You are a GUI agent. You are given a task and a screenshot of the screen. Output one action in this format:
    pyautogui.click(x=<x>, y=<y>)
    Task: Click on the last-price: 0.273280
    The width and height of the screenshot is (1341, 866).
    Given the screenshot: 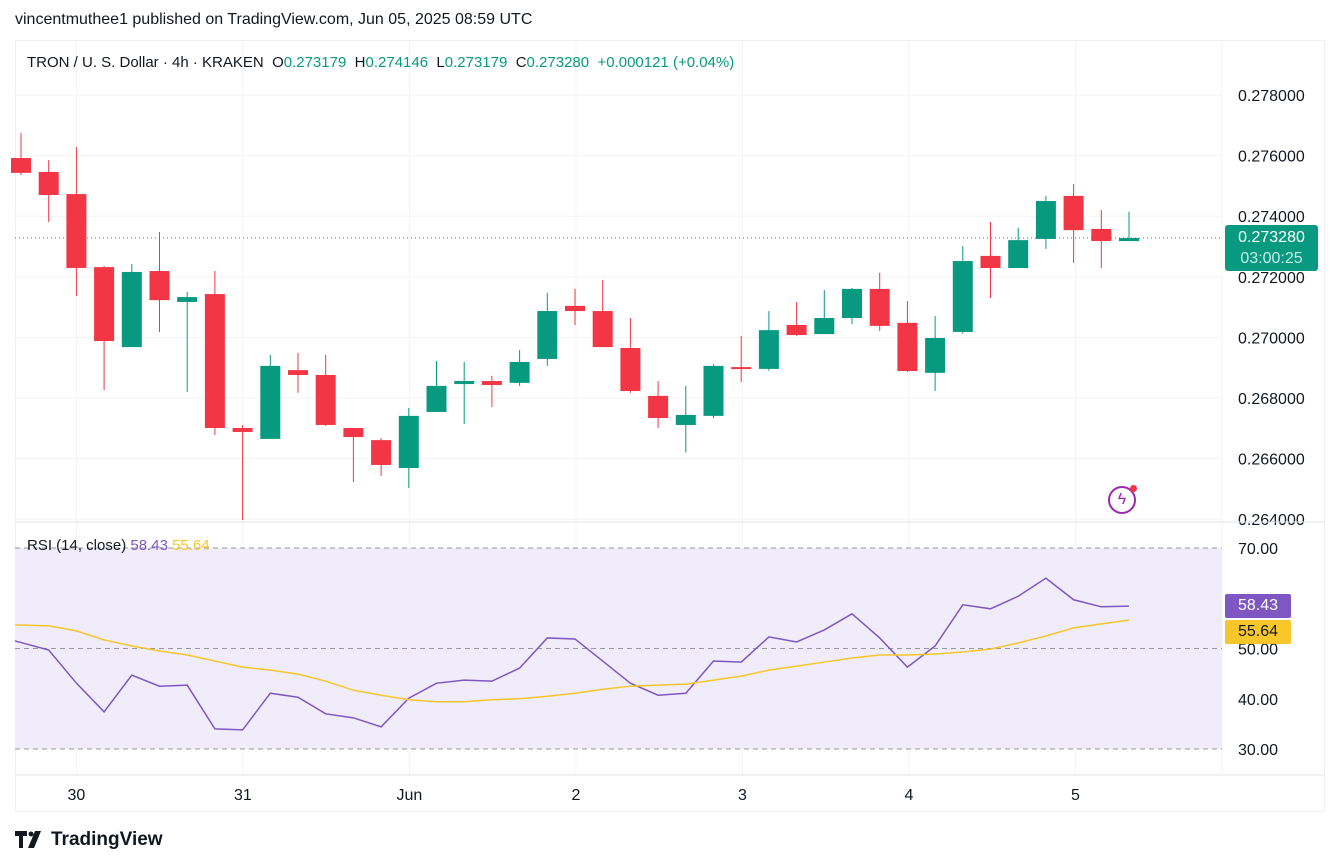 What is the action you would take?
    pyautogui.click(x=1271, y=237)
    